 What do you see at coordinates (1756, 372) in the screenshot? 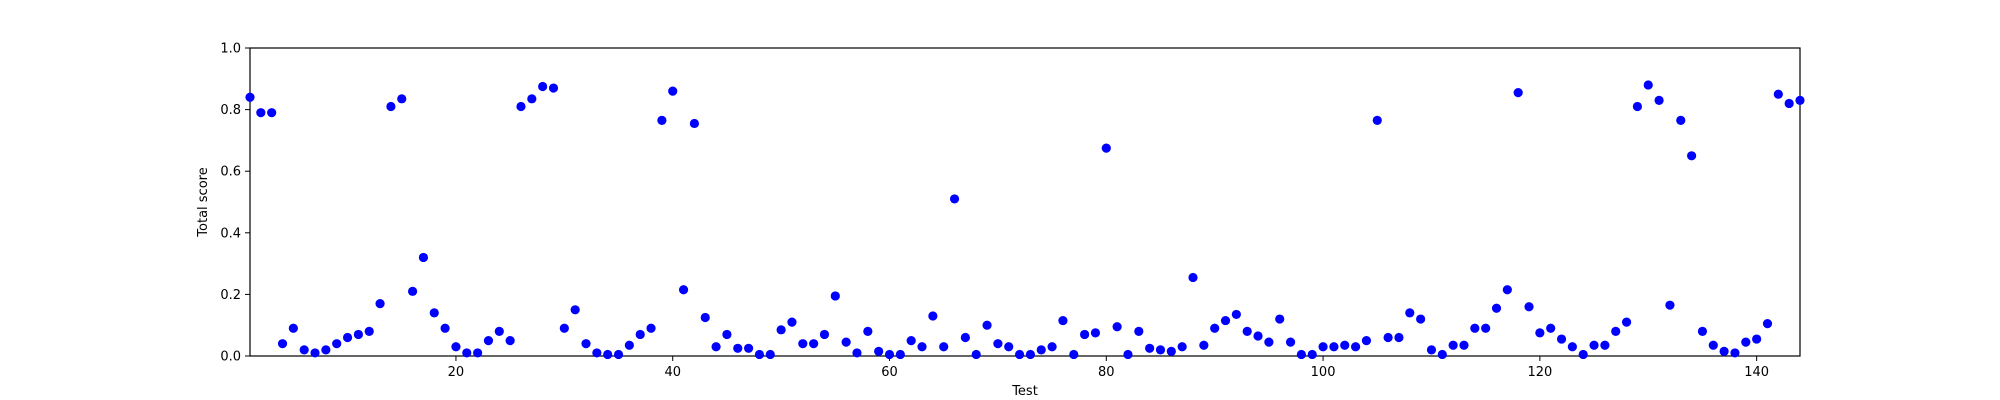
I see `x-tick-label: 140` at bounding box center [1756, 372].